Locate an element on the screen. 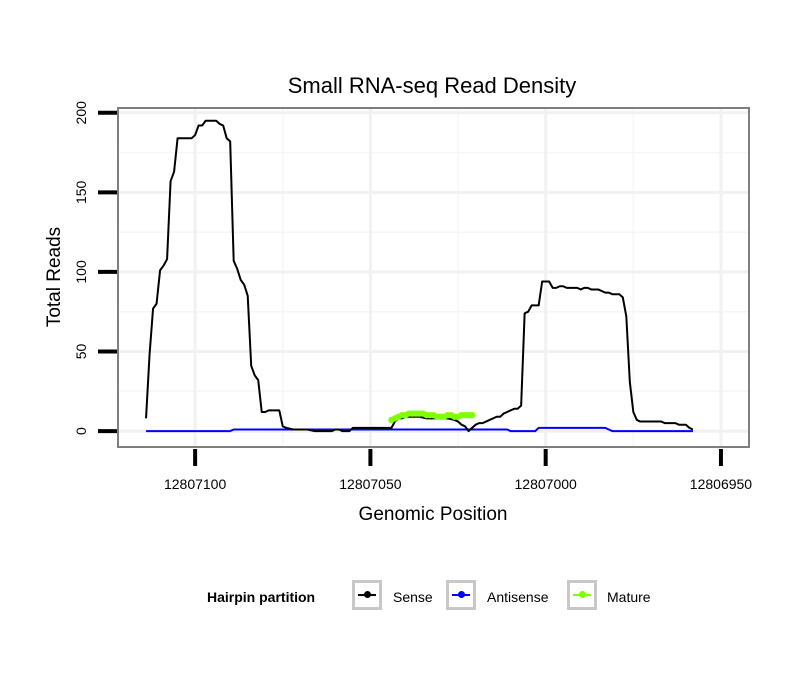 This screenshot has height=690, width=810. x-axis-label: Genomic Position is located at coordinates (433, 514).